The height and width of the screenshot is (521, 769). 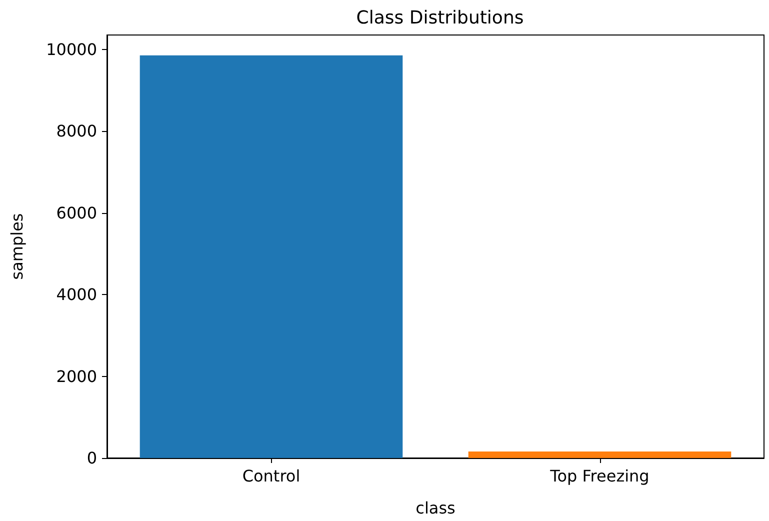 What do you see at coordinates (76, 212) in the screenshot?
I see `y-tick-label: 6000` at bounding box center [76, 212].